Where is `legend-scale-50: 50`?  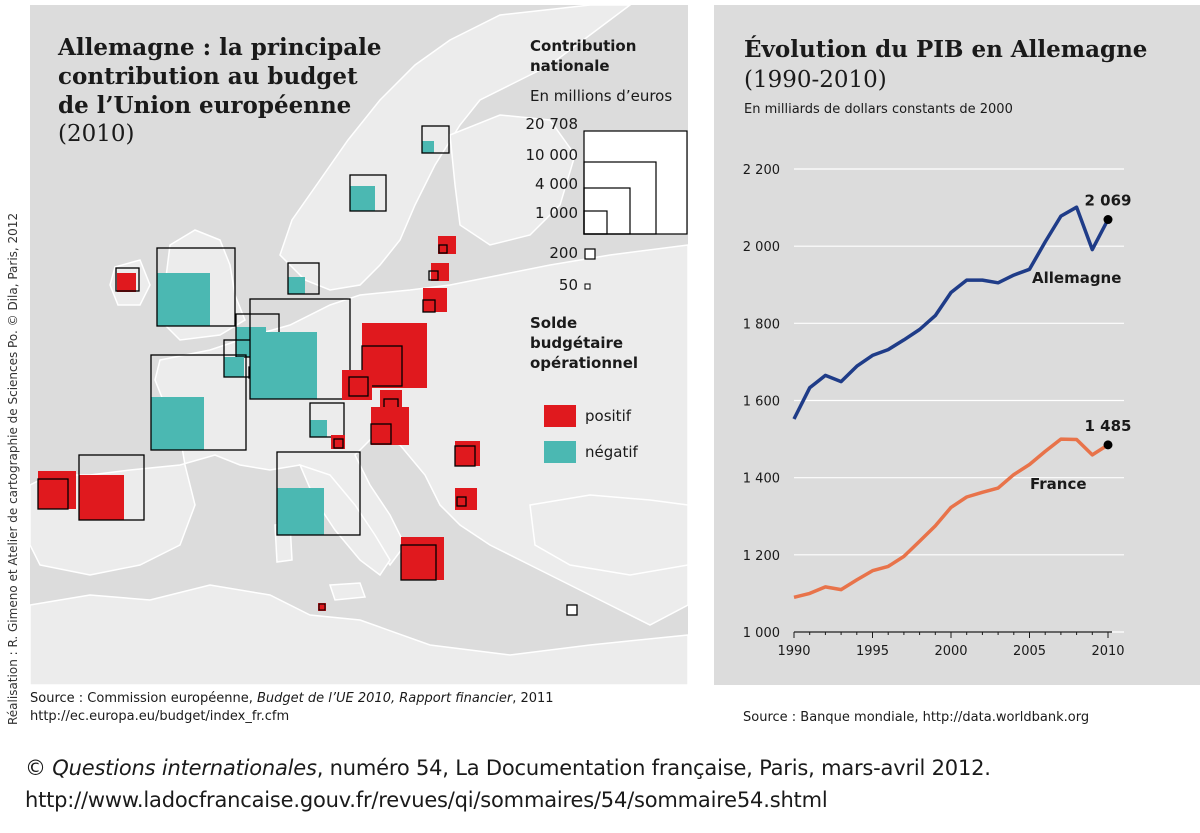
legend-scale-50: 50 is located at coordinates (568, 285).